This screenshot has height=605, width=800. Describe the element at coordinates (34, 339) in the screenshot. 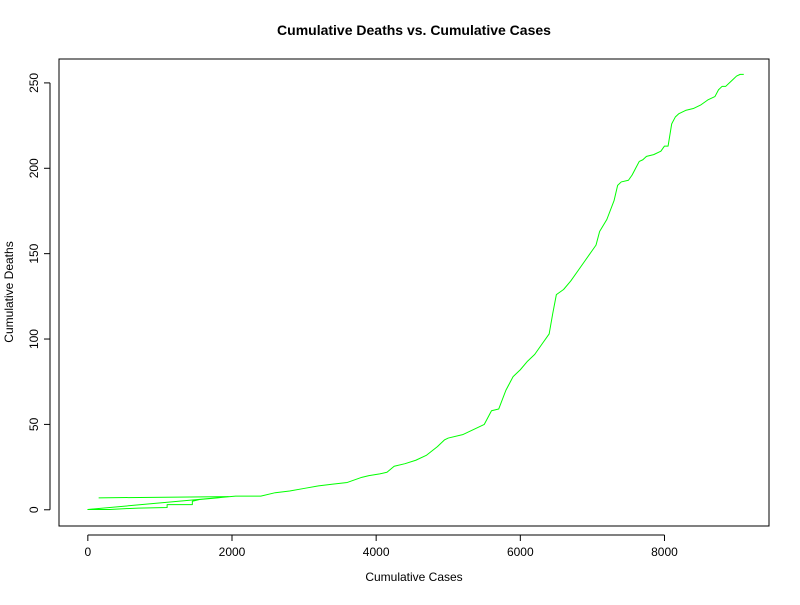

I see `y-tick-label: 100` at that location.